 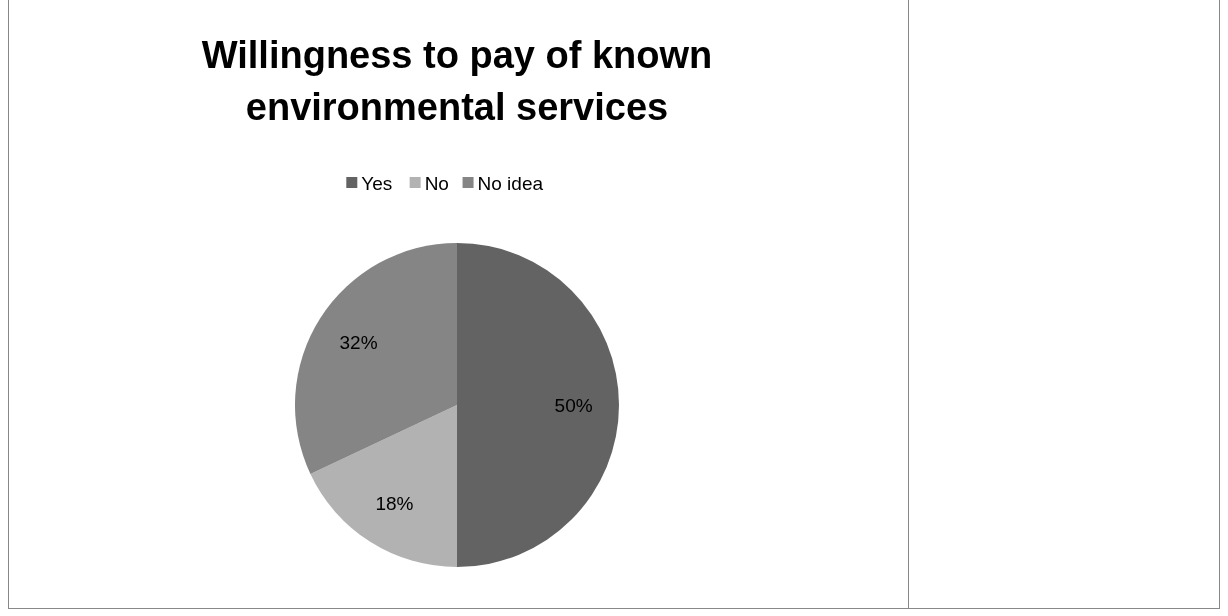 I want to click on data-label: 50%, so click(x=573, y=405).